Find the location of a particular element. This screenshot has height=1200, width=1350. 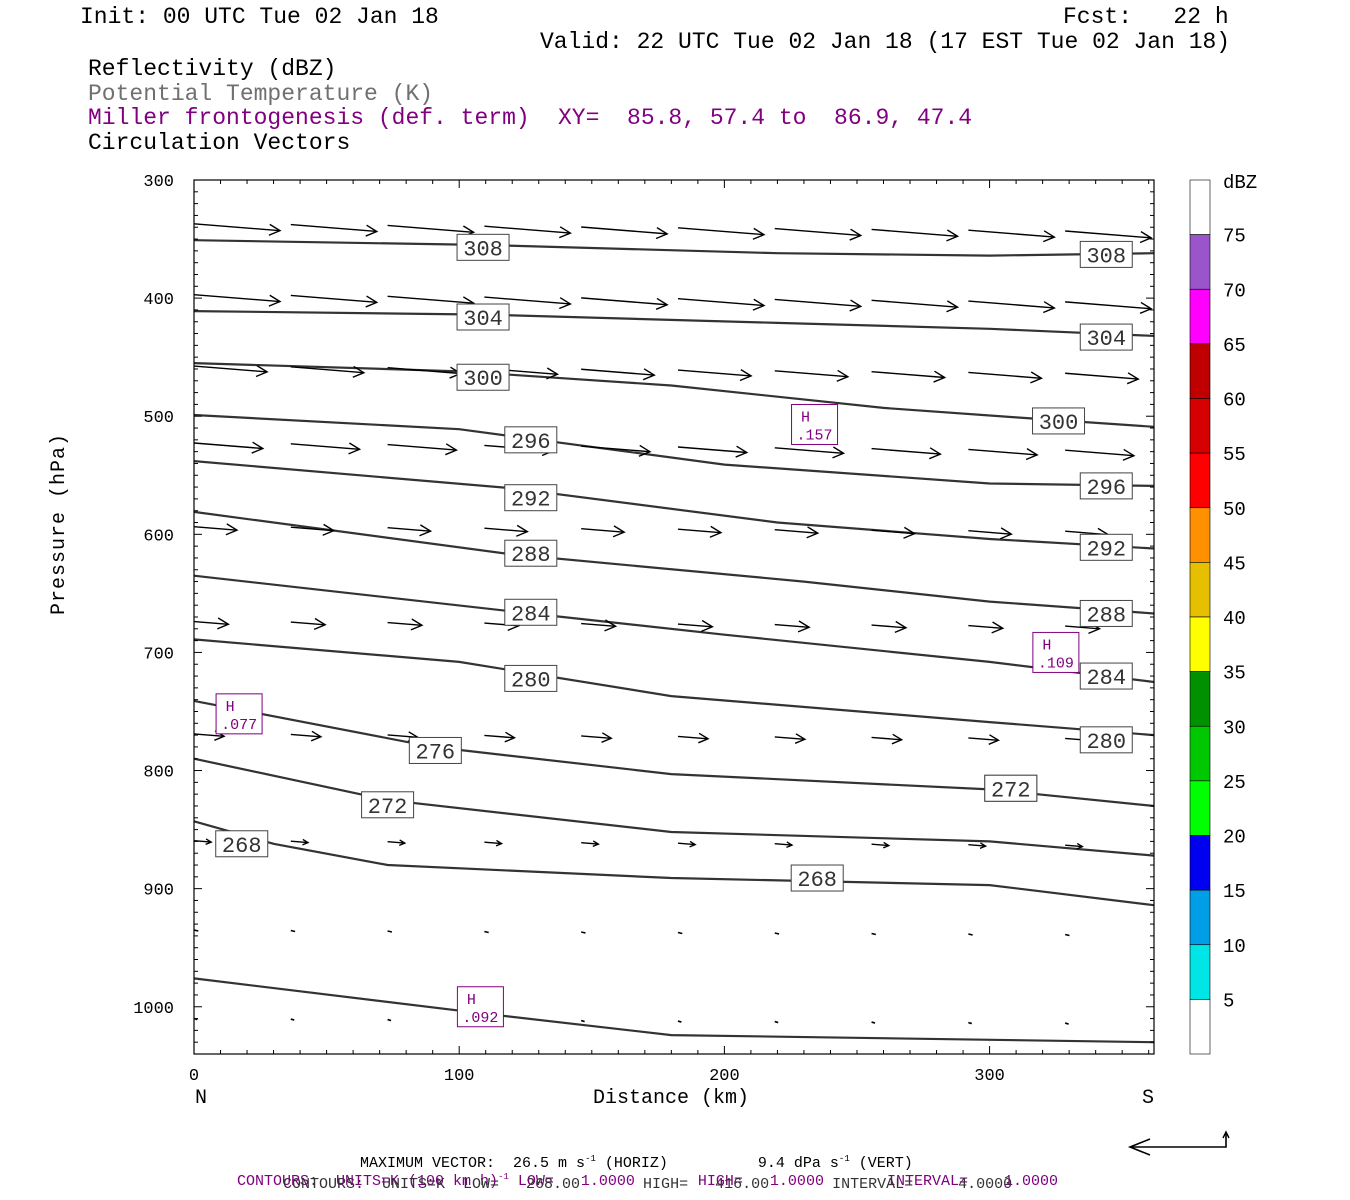

reference-vector-line is located at coordinates (1178, 1141).